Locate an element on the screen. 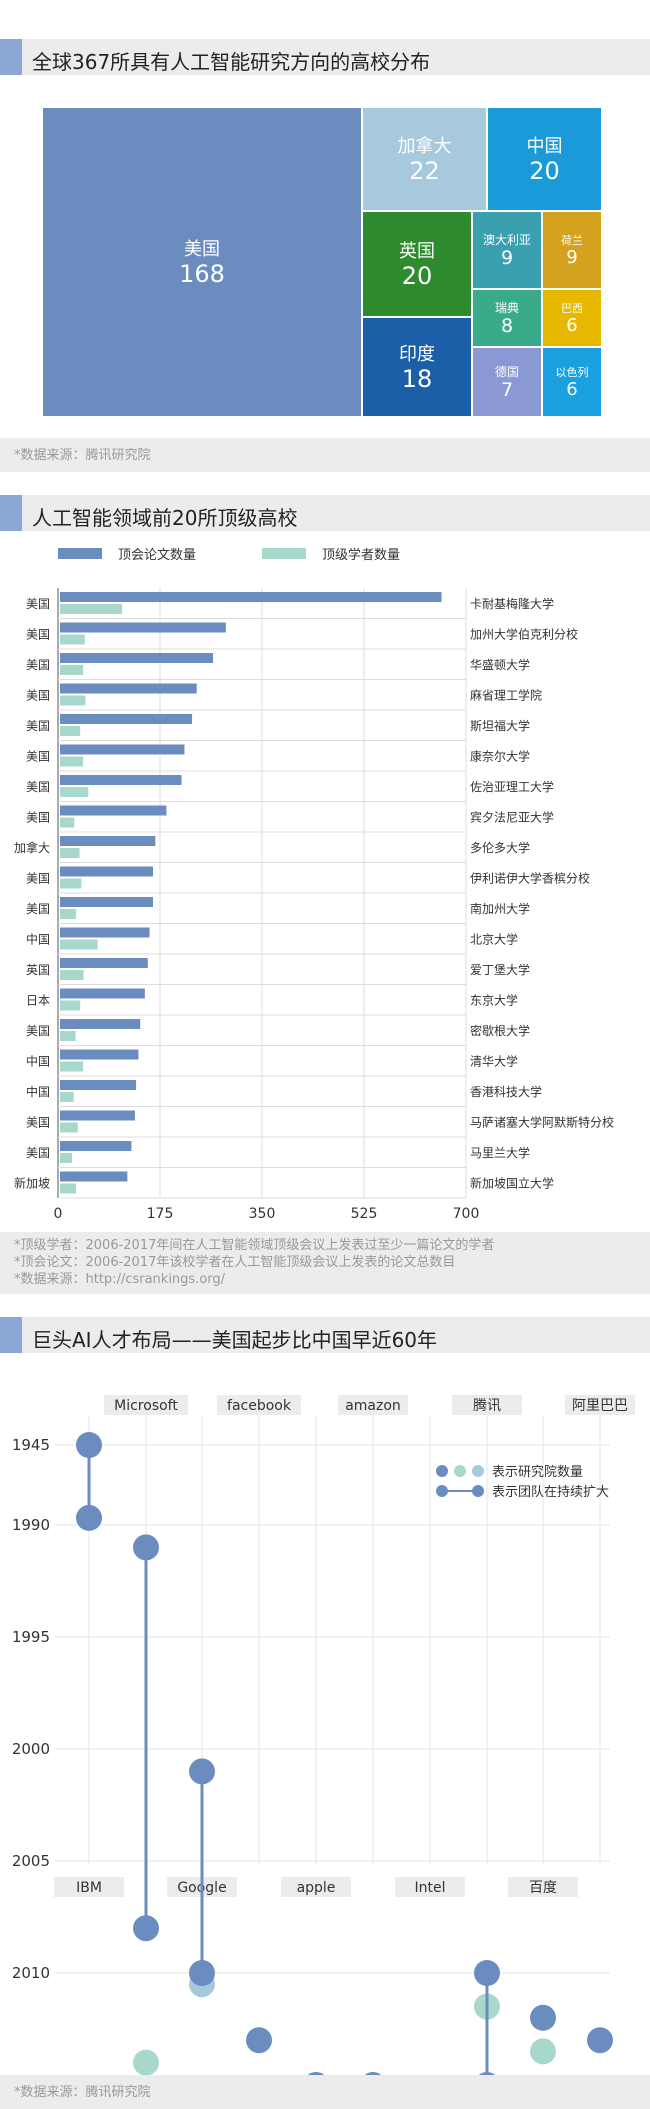 The height and width of the screenshot is (2109, 650). company-label: Microsoft is located at coordinates (146, 1406).